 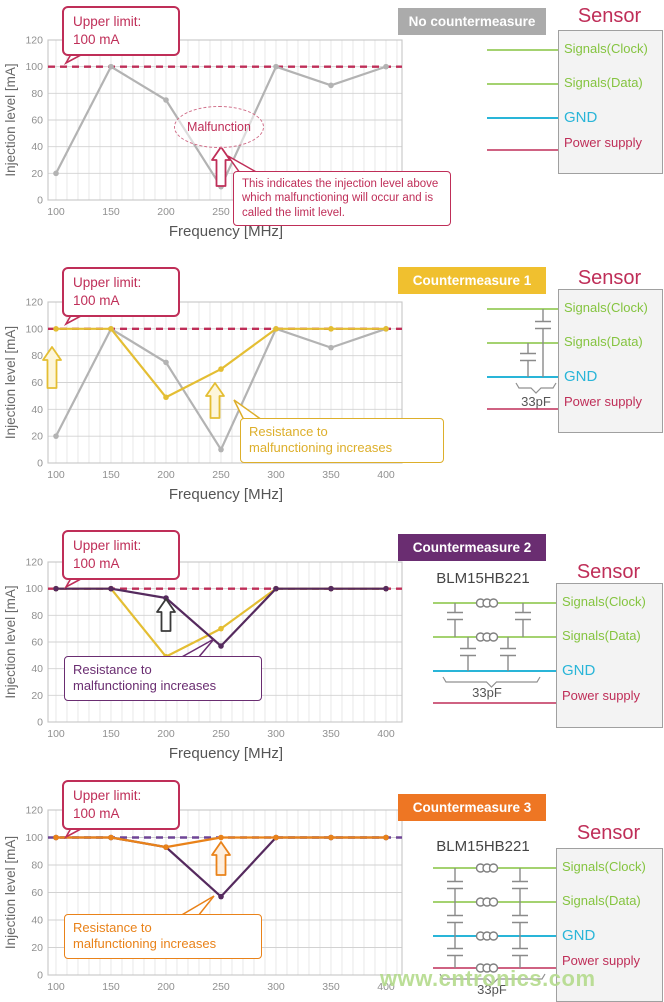 What do you see at coordinates (226, 753) in the screenshot?
I see `x-axis-label: Frequency [MHz]` at bounding box center [226, 753].